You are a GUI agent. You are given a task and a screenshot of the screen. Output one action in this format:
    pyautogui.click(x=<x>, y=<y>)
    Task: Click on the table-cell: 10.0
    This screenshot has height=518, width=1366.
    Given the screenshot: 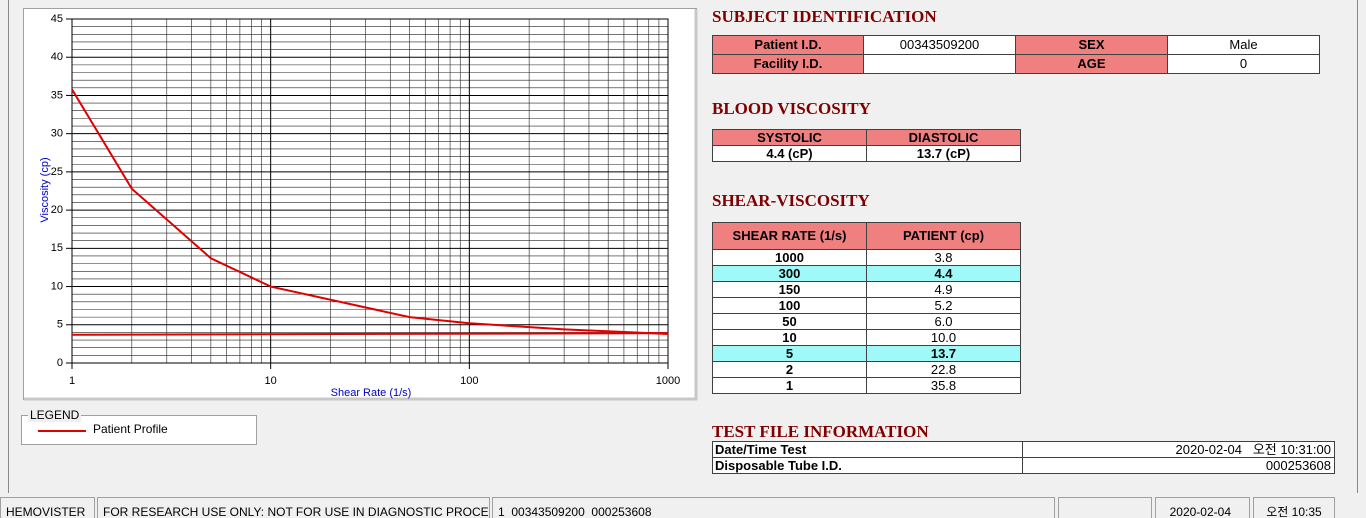 What is the action you would take?
    pyautogui.click(x=943, y=337)
    